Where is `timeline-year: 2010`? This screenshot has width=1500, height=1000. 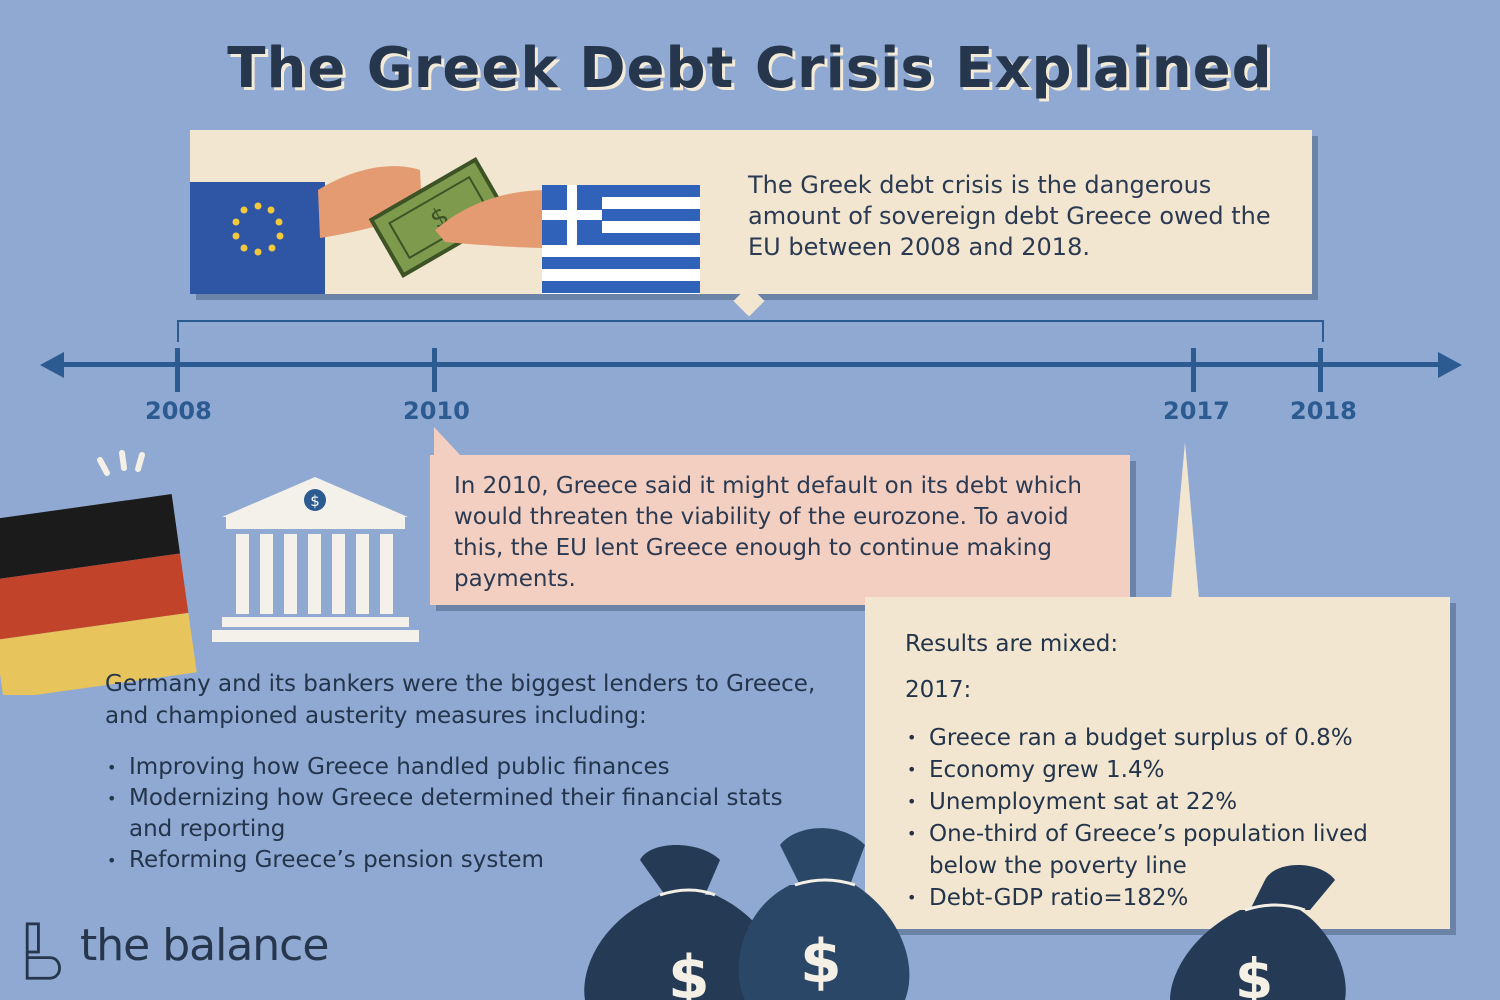 timeline-year: 2010 is located at coordinates (436, 411).